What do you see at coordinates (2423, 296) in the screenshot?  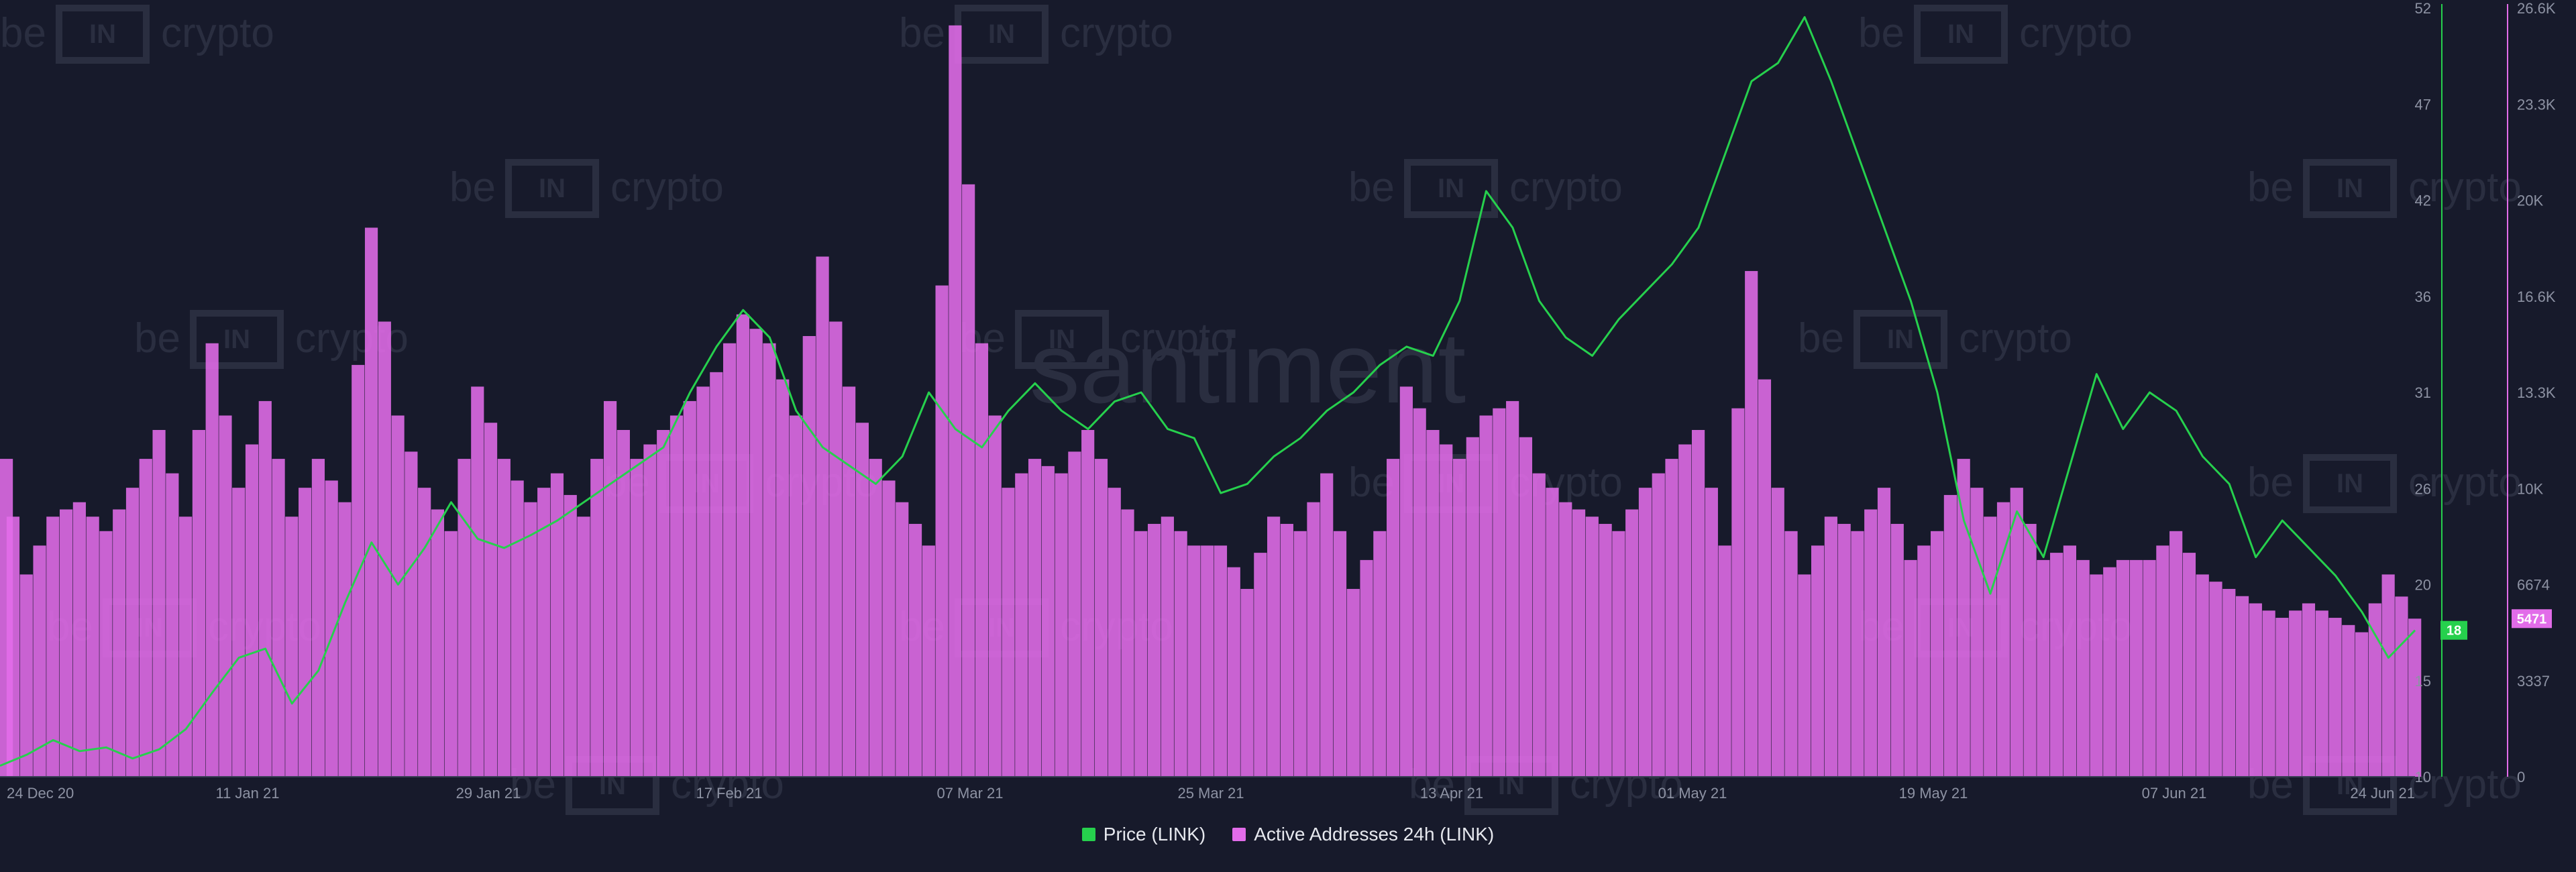 I see `price-tick-label: 36` at bounding box center [2423, 296].